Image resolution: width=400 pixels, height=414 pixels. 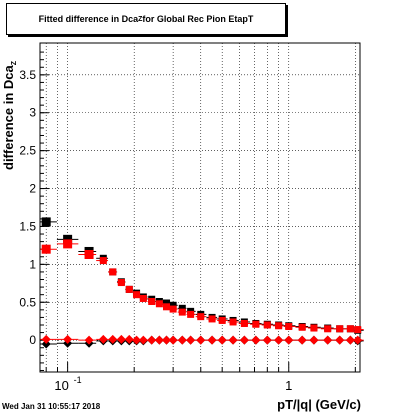 I want to click on title-main: Fitted difference in Dca, so click(x=88, y=19).